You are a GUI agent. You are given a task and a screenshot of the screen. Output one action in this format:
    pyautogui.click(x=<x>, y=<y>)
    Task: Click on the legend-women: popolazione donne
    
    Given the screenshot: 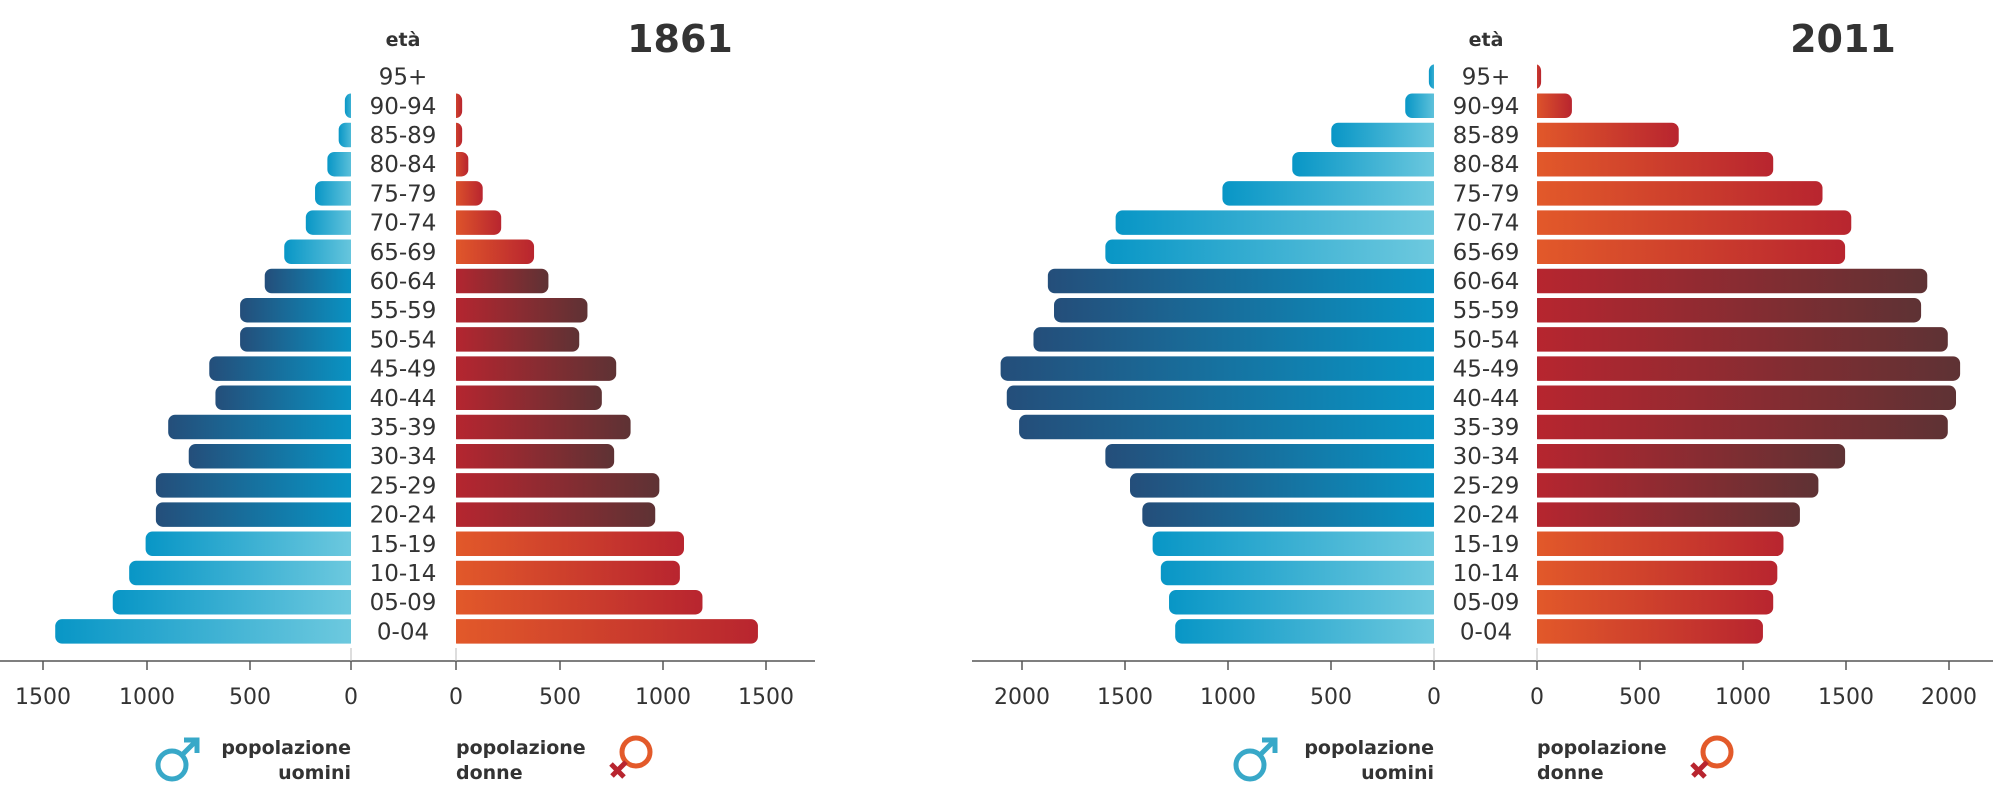 What is the action you would take?
    pyautogui.click(x=554, y=759)
    